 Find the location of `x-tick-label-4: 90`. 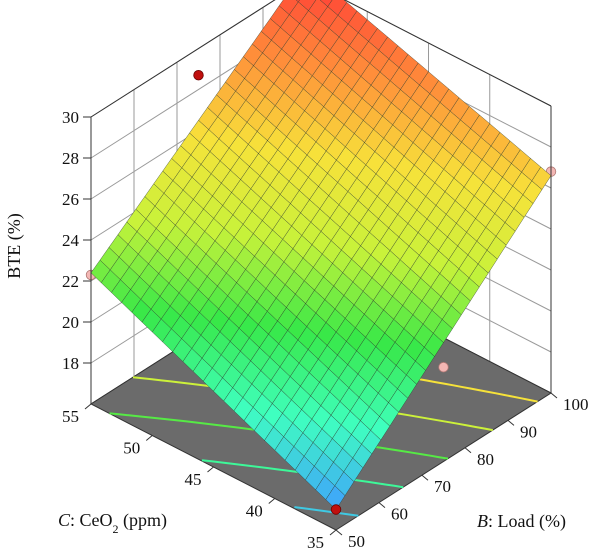

x-tick-label-4: 90 is located at coordinates (528, 431).